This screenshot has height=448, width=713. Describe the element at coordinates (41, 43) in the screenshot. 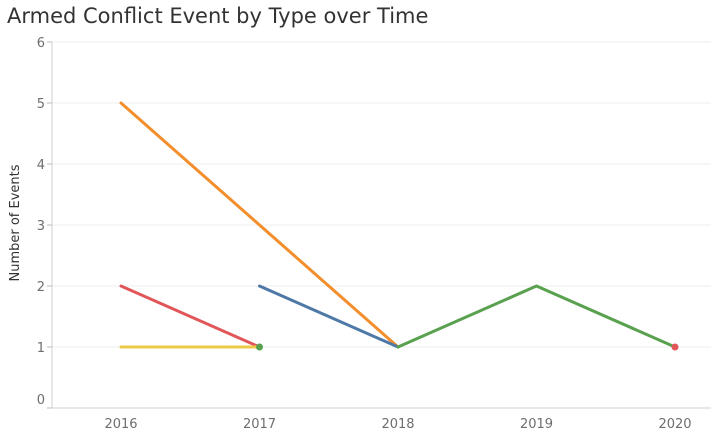

I see `y-tick-label: 6` at that location.